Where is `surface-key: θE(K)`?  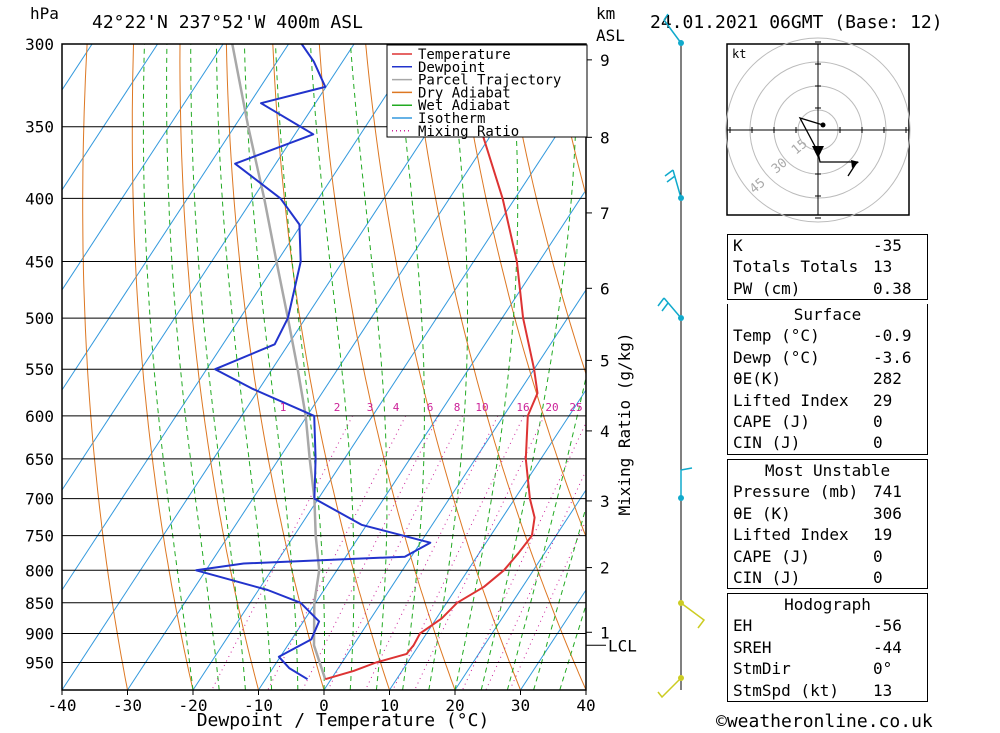
surface-key: θE(K) is located at coordinates (757, 379).